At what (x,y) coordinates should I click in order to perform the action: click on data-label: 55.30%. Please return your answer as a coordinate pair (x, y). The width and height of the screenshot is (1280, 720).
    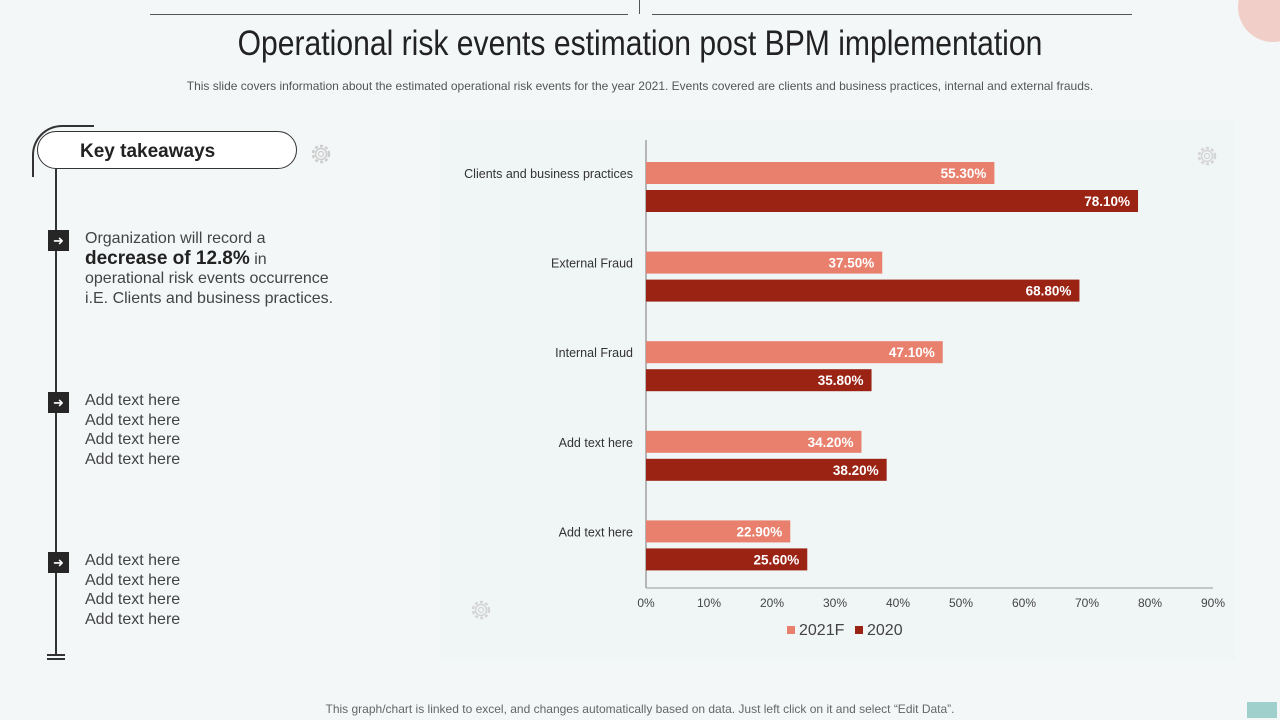
    Looking at the image, I should click on (964, 173).